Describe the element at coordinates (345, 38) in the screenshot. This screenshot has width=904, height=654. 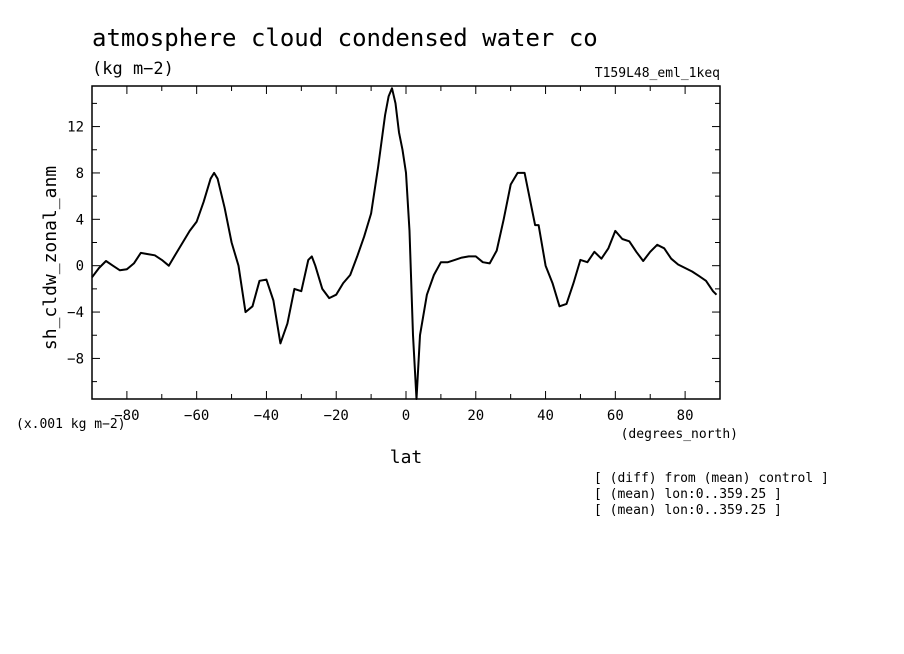
I see `chart-title: atmosphere cloud condensed water co` at that location.